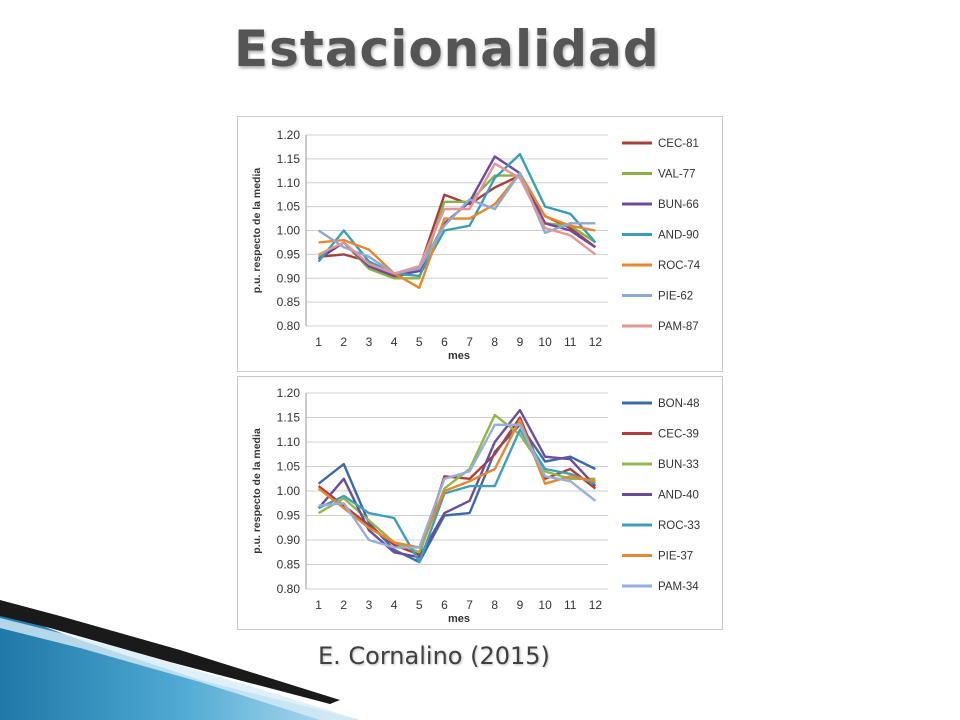 This screenshot has width=960, height=720. What do you see at coordinates (678, 236) in the screenshot?
I see `legend-label: AND-90` at bounding box center [678, 236].